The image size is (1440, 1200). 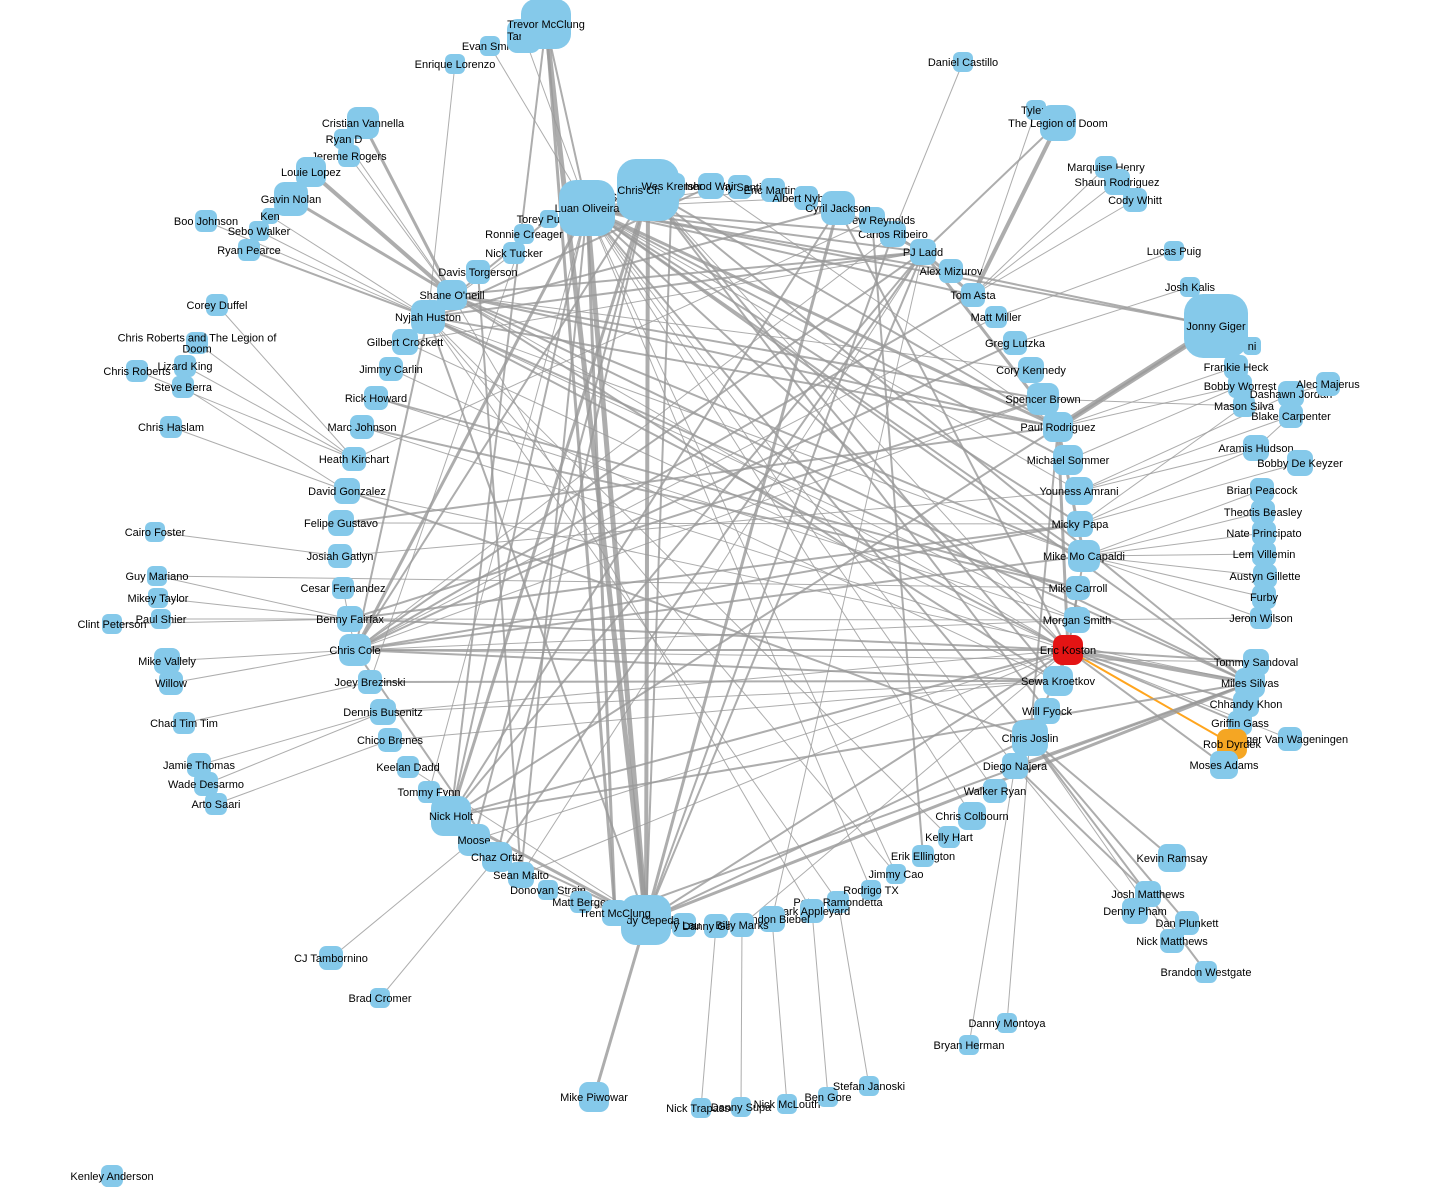 What do you see at coordinates (183, 387) in the screenshot?
I see `graph-node-steve-berra: Steve Berra` at bounding box center [183, 387].